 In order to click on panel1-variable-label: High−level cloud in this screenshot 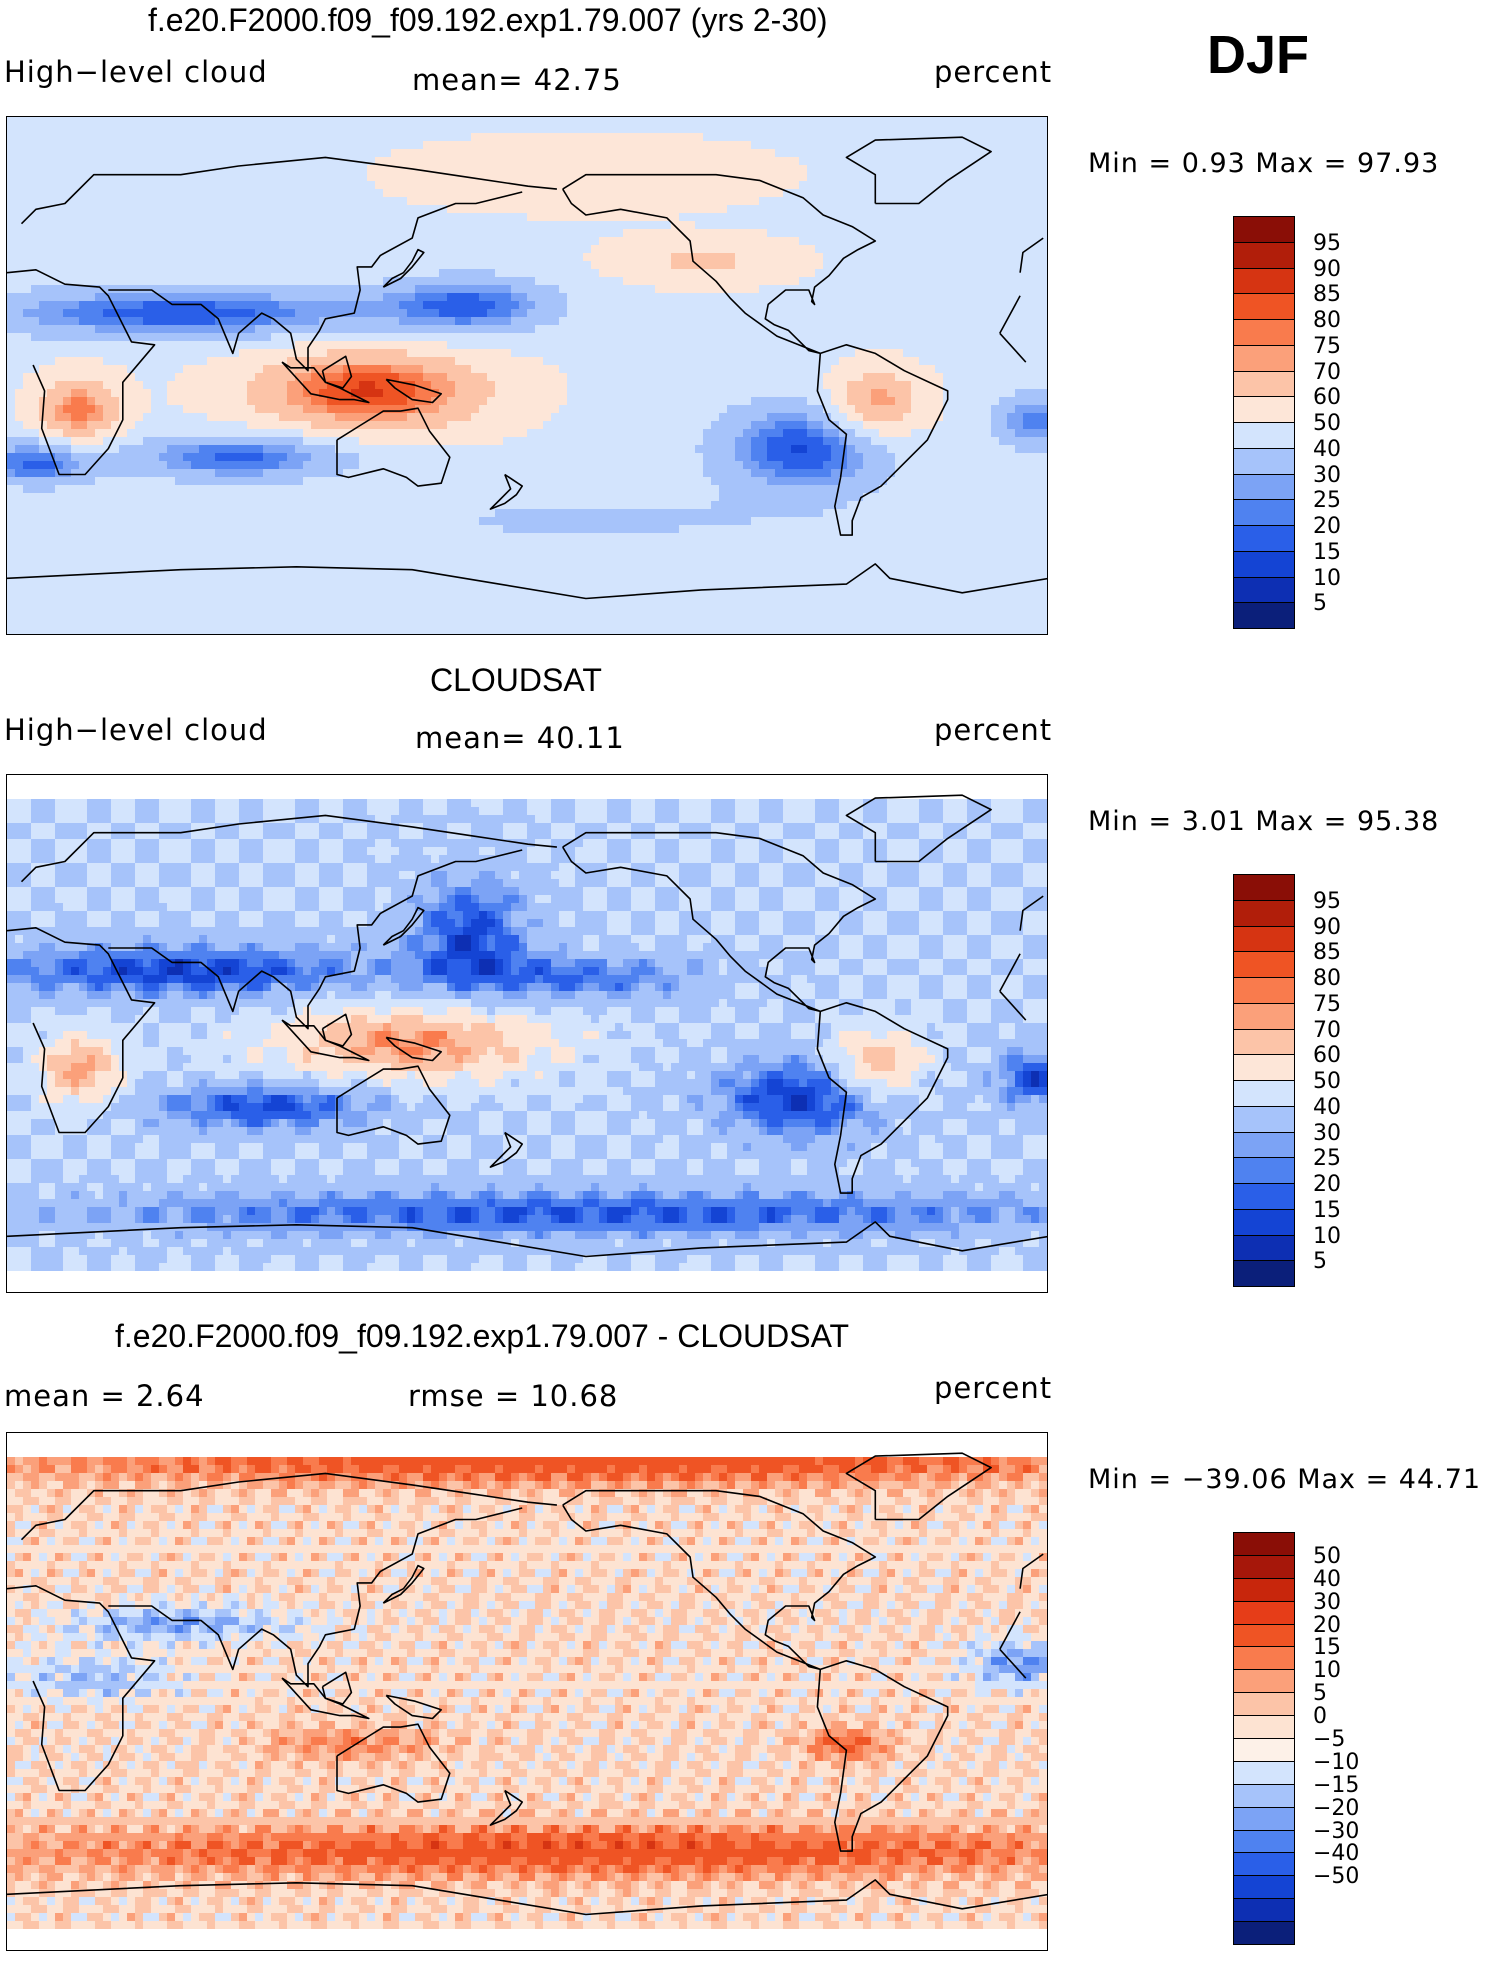, I will do `click(136, 72)`.